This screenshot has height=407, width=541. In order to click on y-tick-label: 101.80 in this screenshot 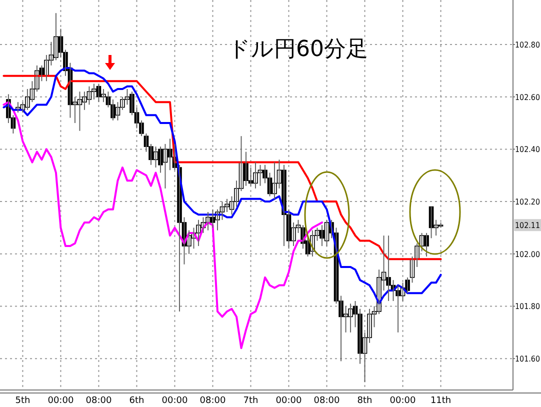, I will do `click(528, 307)`.